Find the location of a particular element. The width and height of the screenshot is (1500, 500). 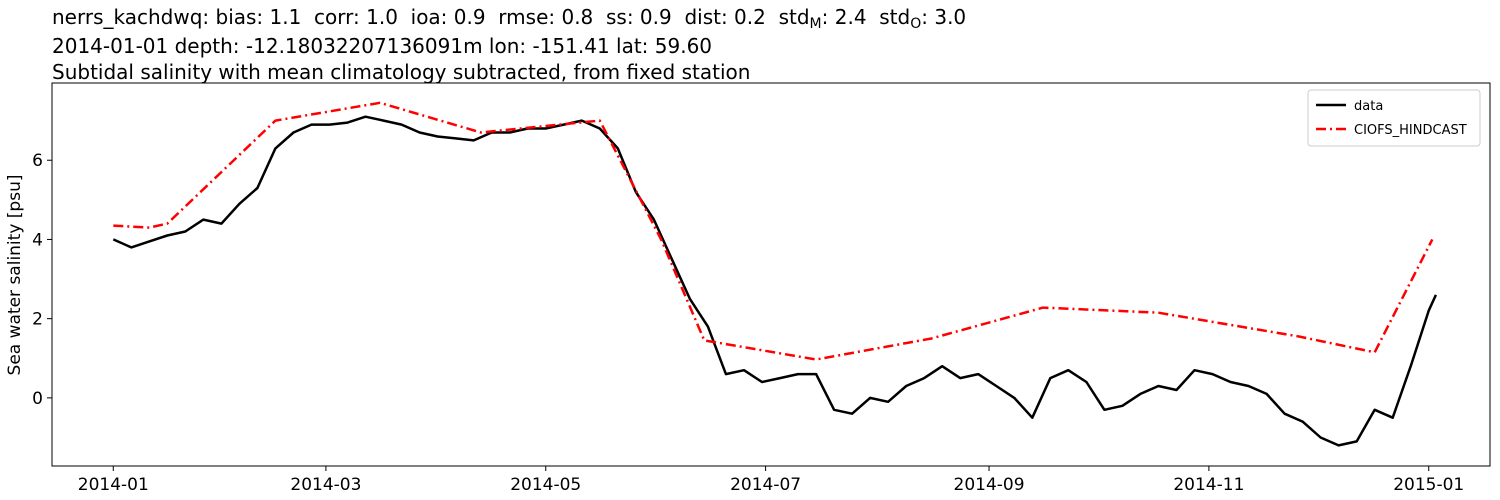

x-tick-label: 2014-05 is located at coordinates (545, 485).